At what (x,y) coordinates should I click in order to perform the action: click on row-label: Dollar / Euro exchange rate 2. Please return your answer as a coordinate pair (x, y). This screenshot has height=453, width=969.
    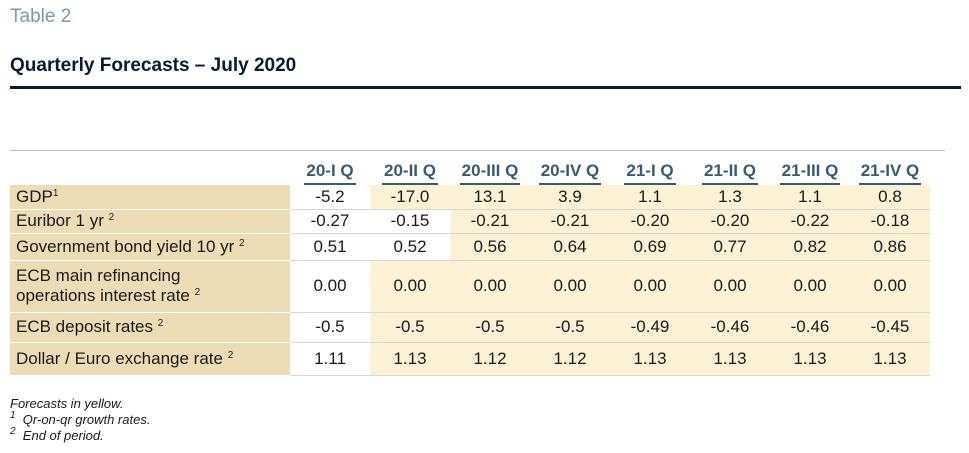
    Looking at the image, I should click on (150, 359).